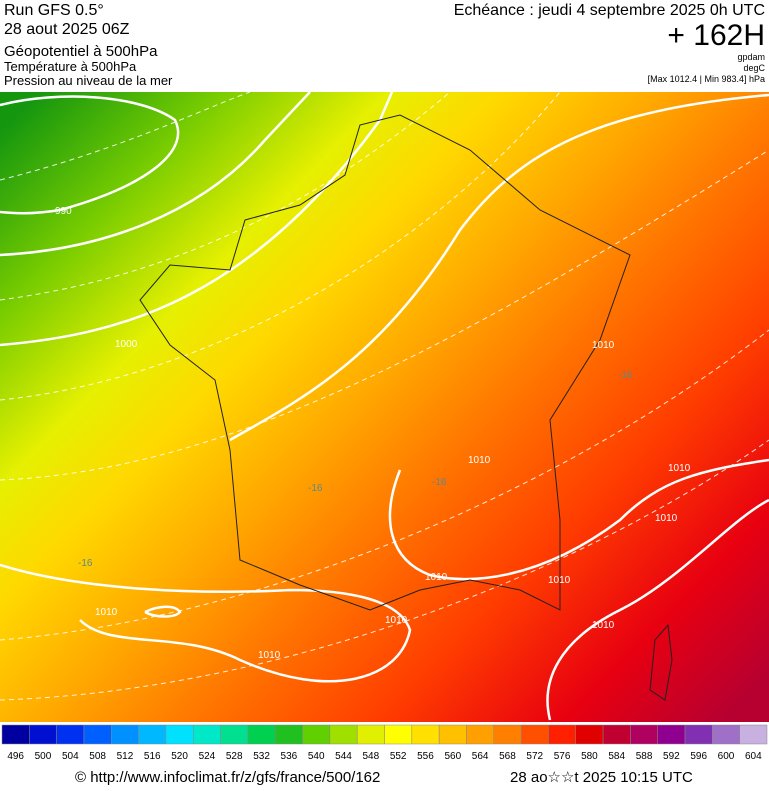  Describe the element at coordinates (751, 57) in the screenshot. I see `unit-gpdam: gpdam` at that location.